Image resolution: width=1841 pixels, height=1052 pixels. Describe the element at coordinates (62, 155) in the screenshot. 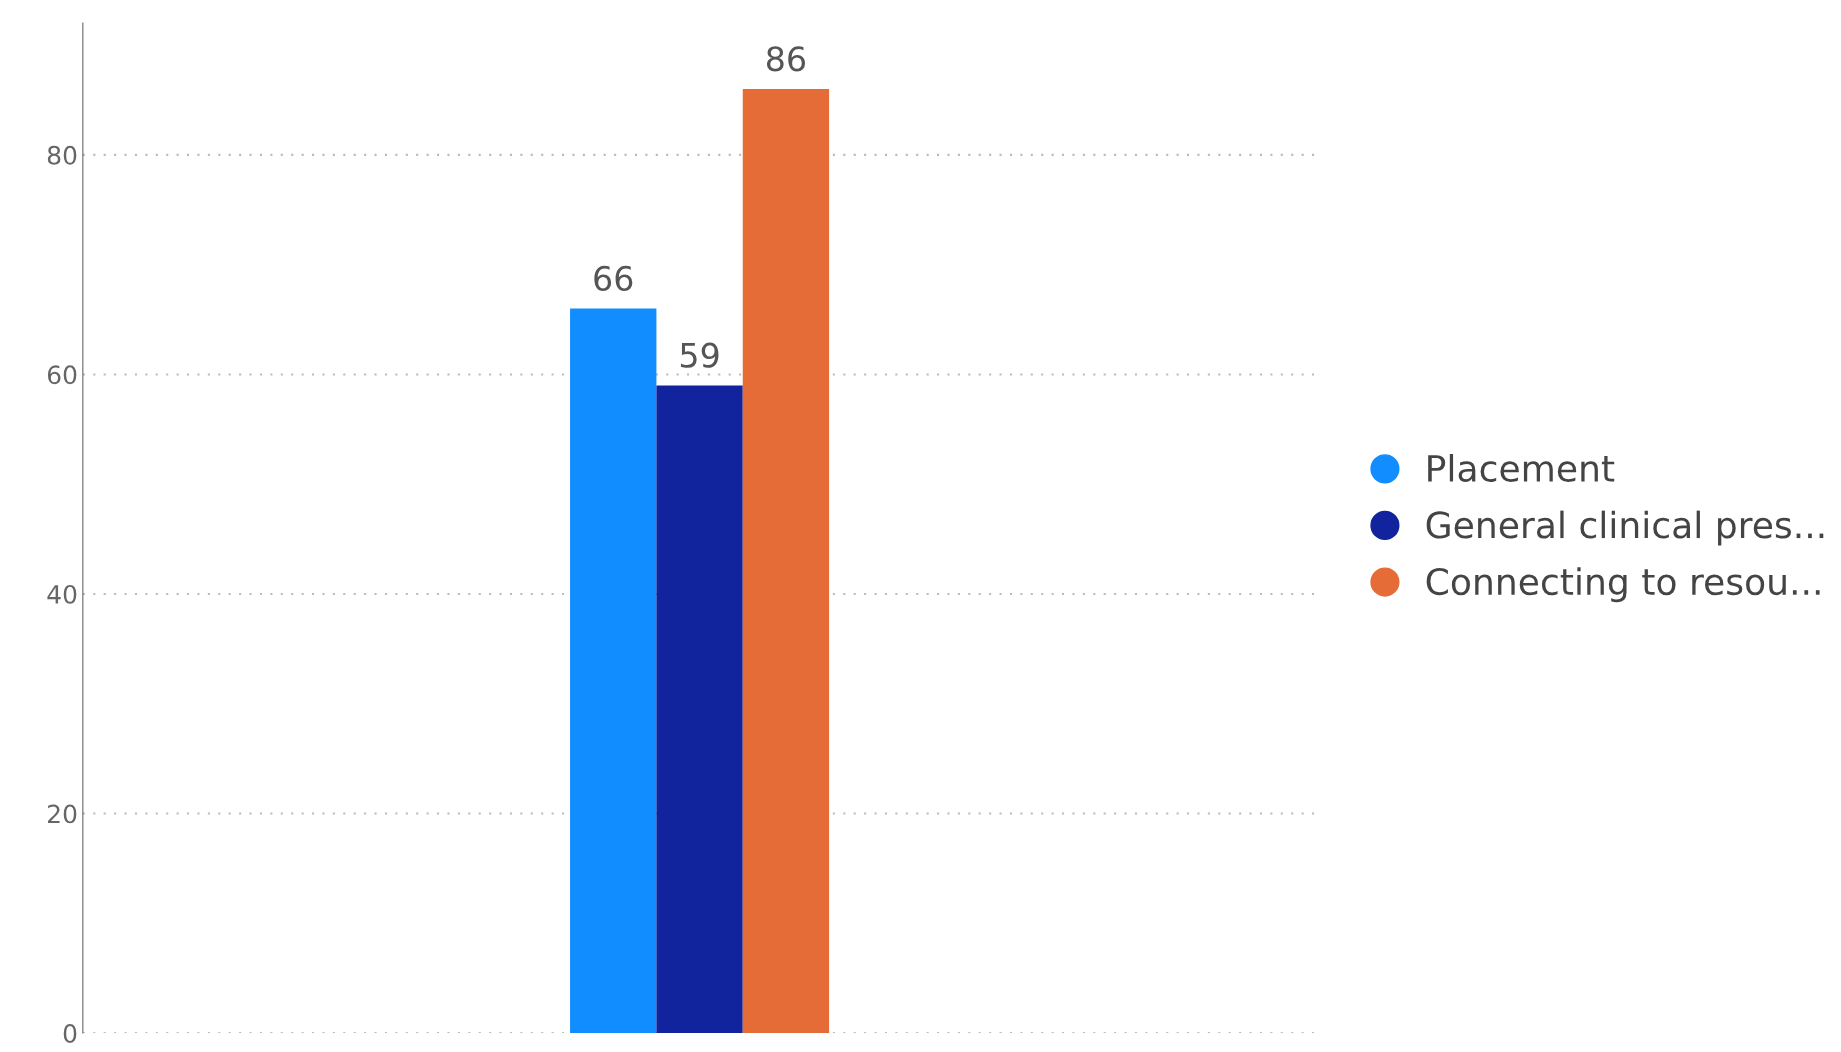

I see `y-tick-label: 80` at that location.